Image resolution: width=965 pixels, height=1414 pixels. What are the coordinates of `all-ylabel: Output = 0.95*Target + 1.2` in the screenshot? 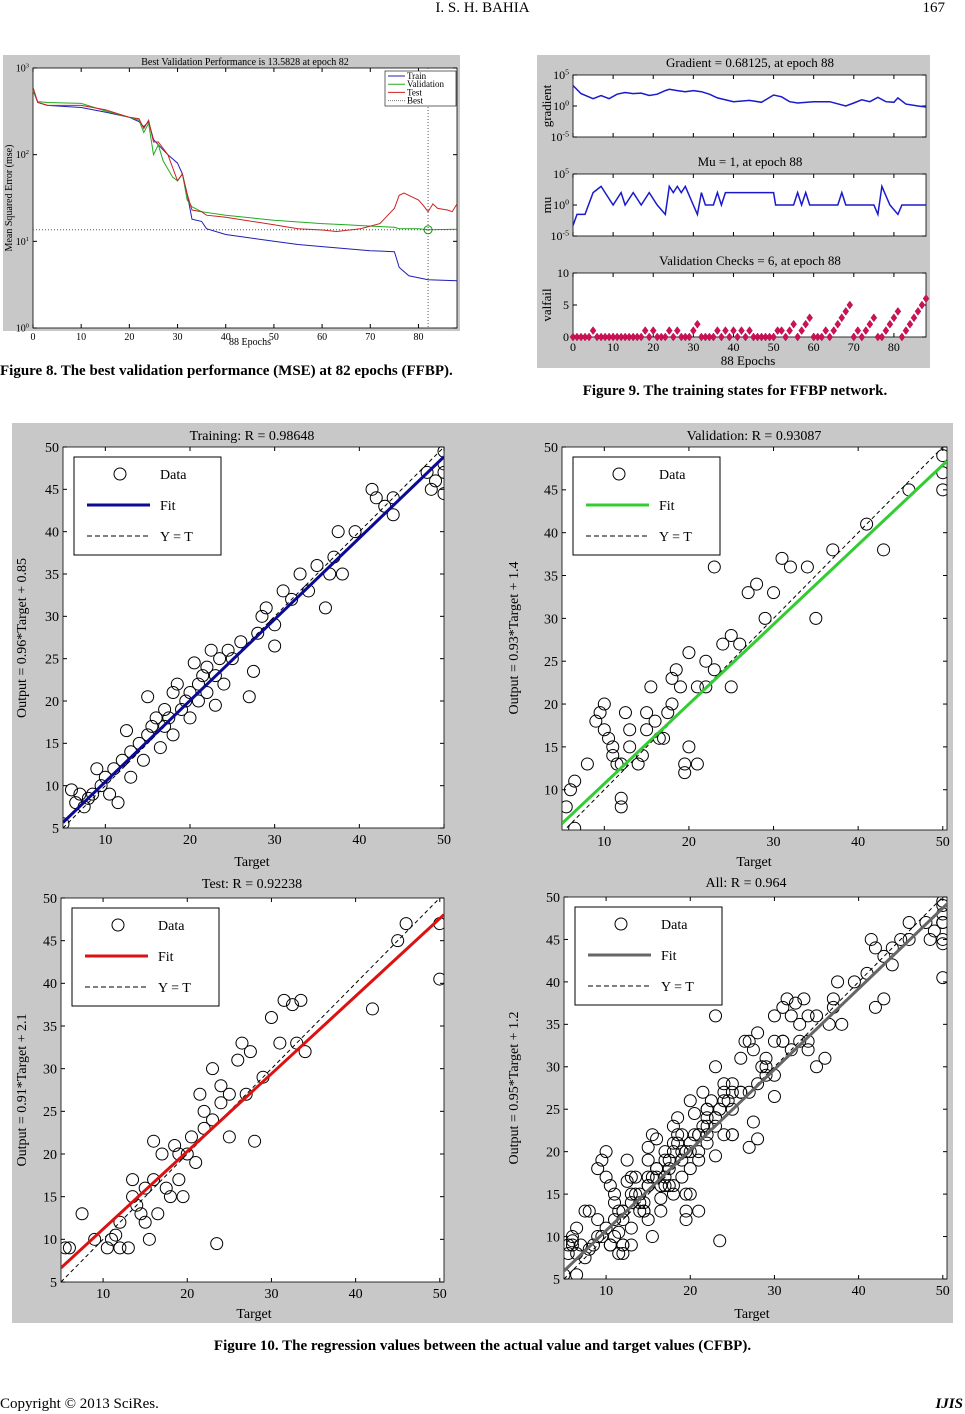 It's located at (514, 1088).